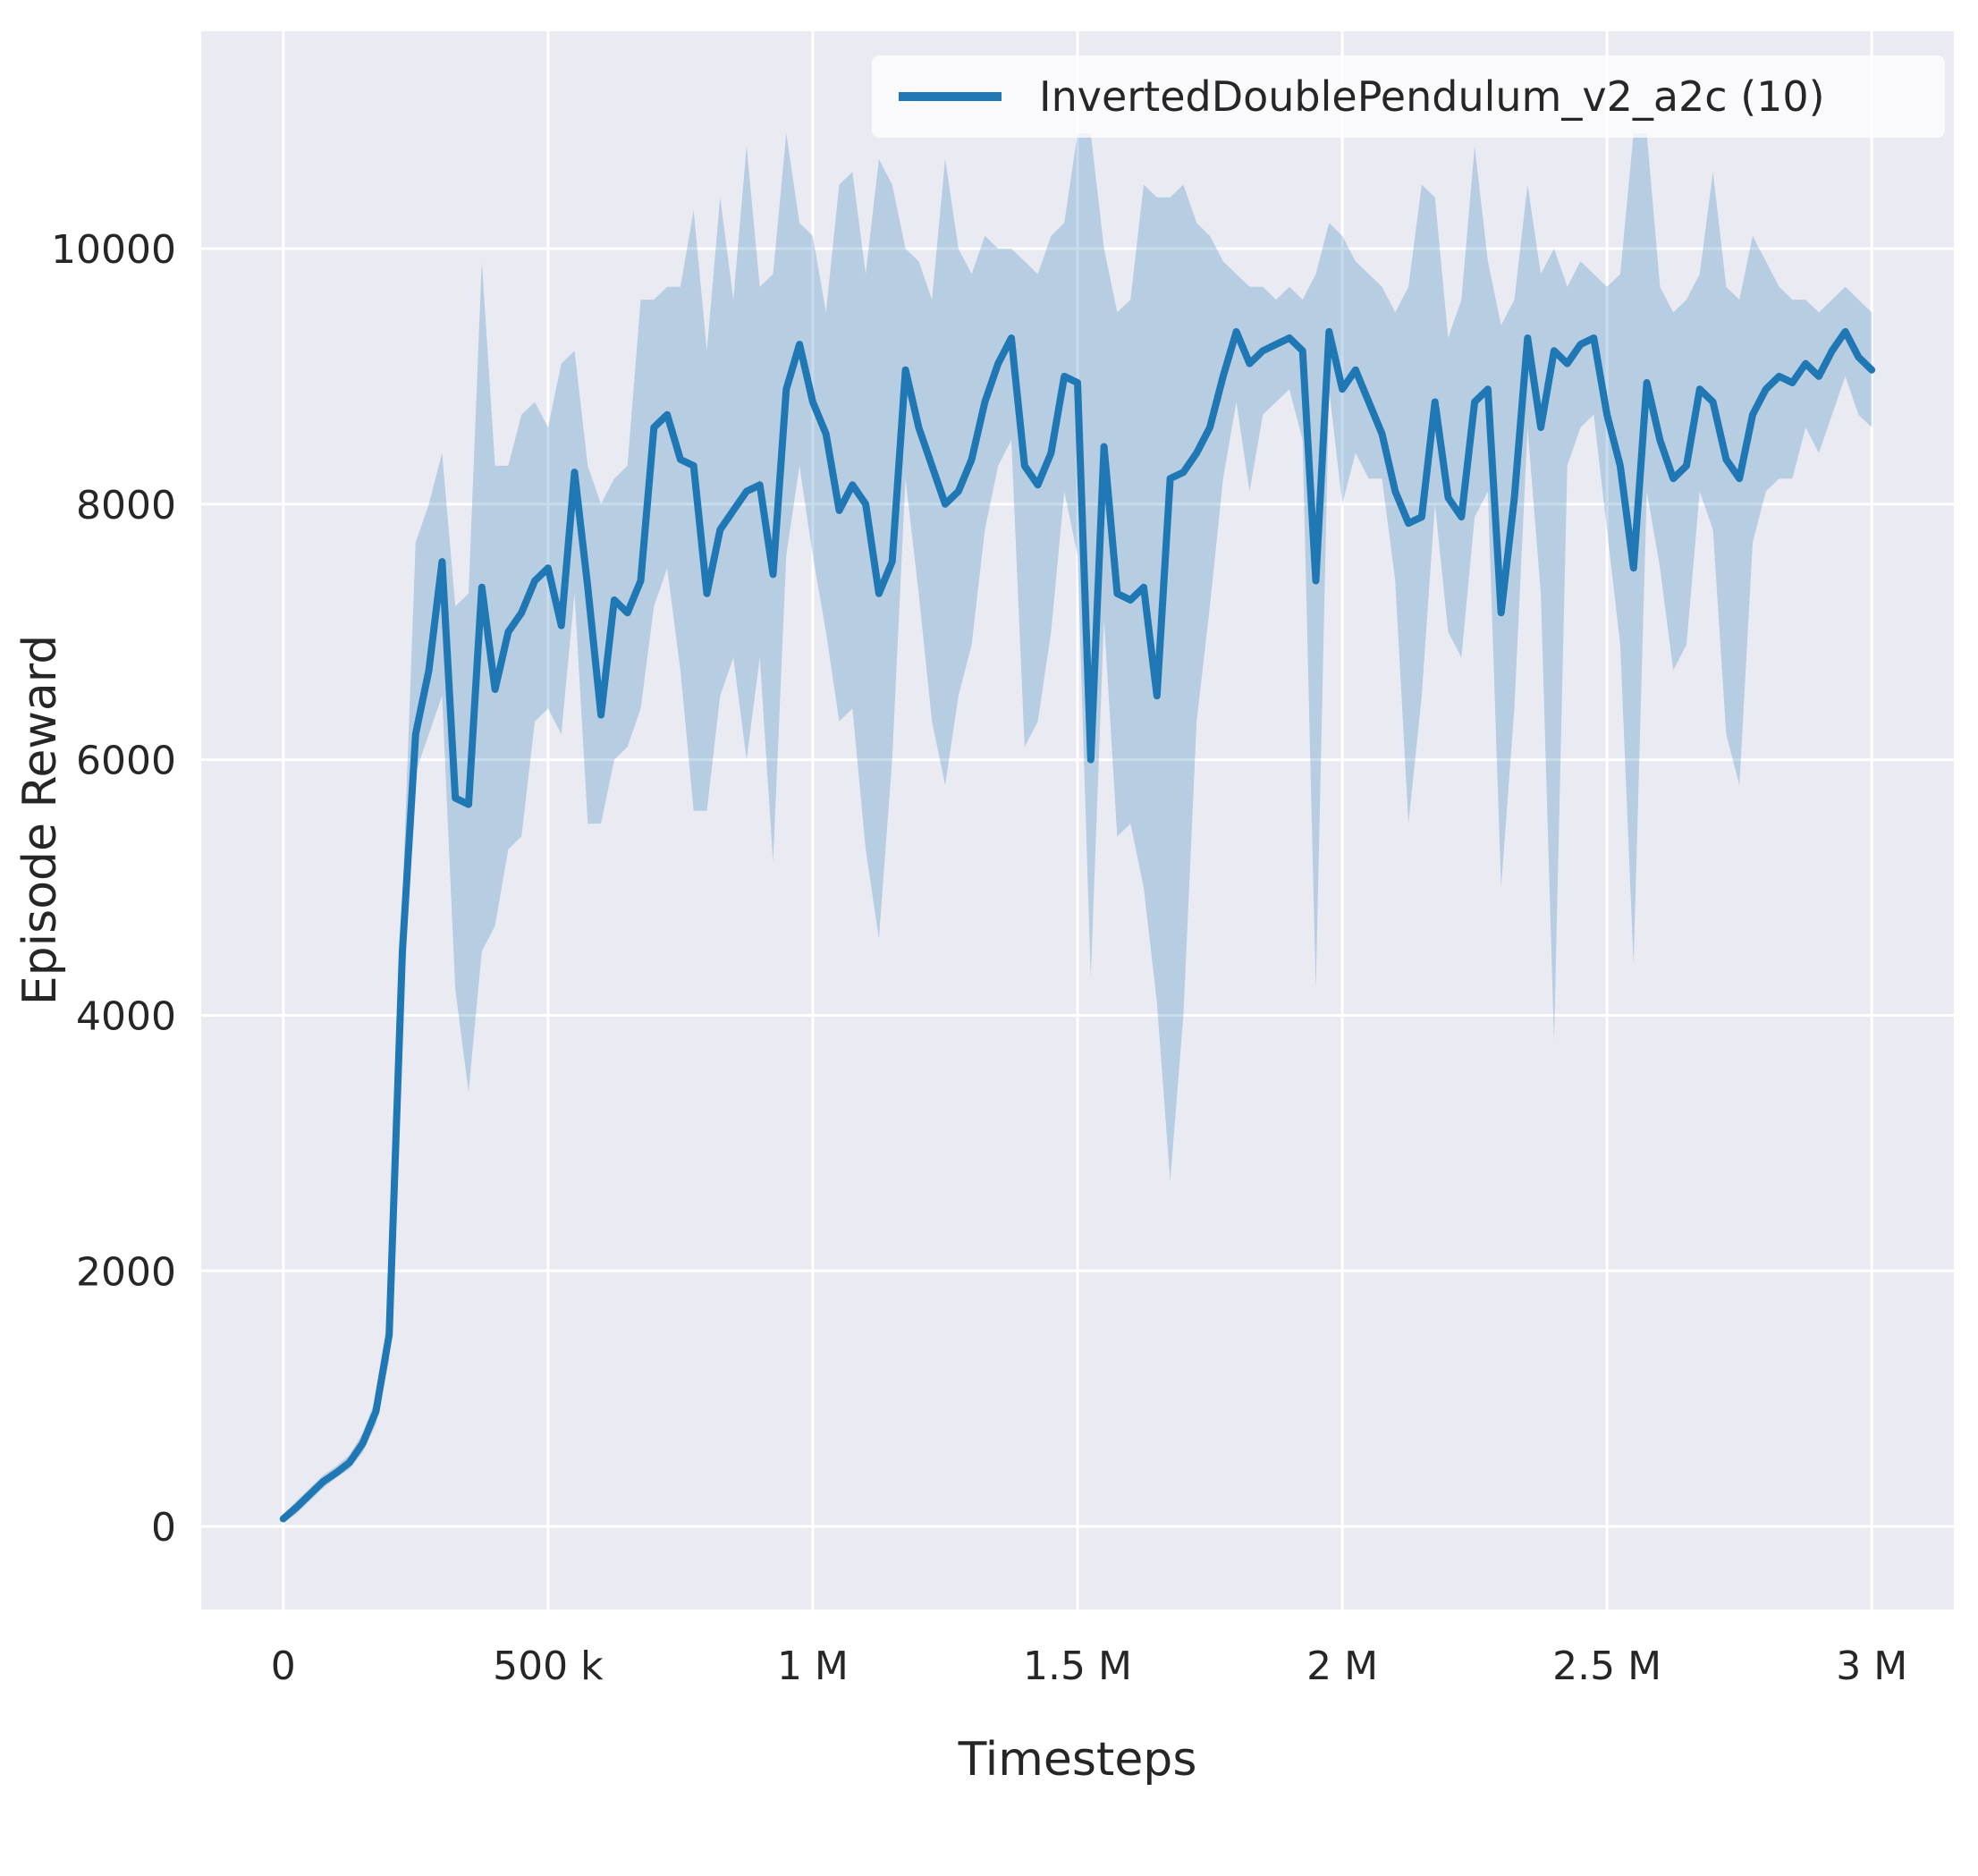  I want to click on x-tick-labels: 0 500 k 1 M 1.5 M 2 M 2.5 M 3 M, so click(1089, 1666).